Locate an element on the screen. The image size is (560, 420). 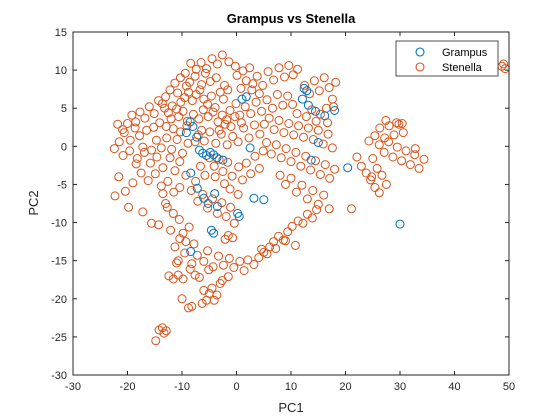
y-tick-label: -30 is located at coordinates (59, 376).